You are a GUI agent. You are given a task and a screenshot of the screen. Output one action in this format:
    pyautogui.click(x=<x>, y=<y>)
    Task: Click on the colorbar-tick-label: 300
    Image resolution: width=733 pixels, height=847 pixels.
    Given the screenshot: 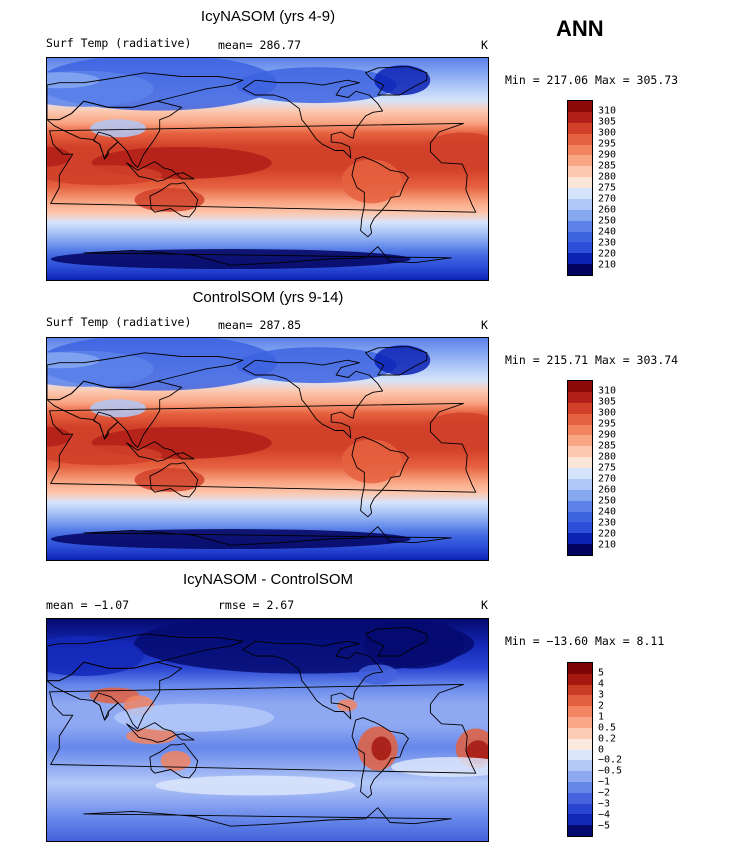 What is the action you would take?
    pyautogui.click(x=607, y=413)
    